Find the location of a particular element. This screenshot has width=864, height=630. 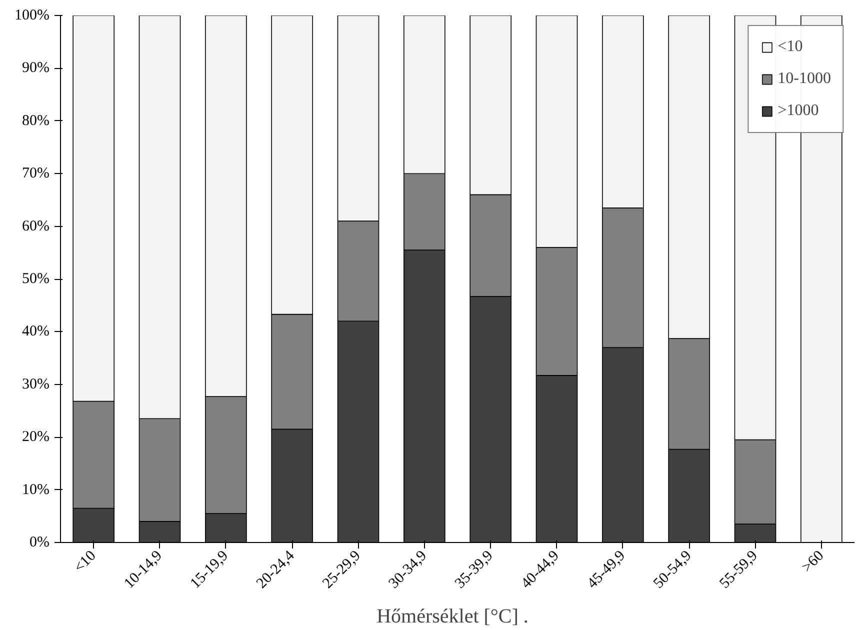

y-tick-label: 10% is located at coordinates (36, 490).